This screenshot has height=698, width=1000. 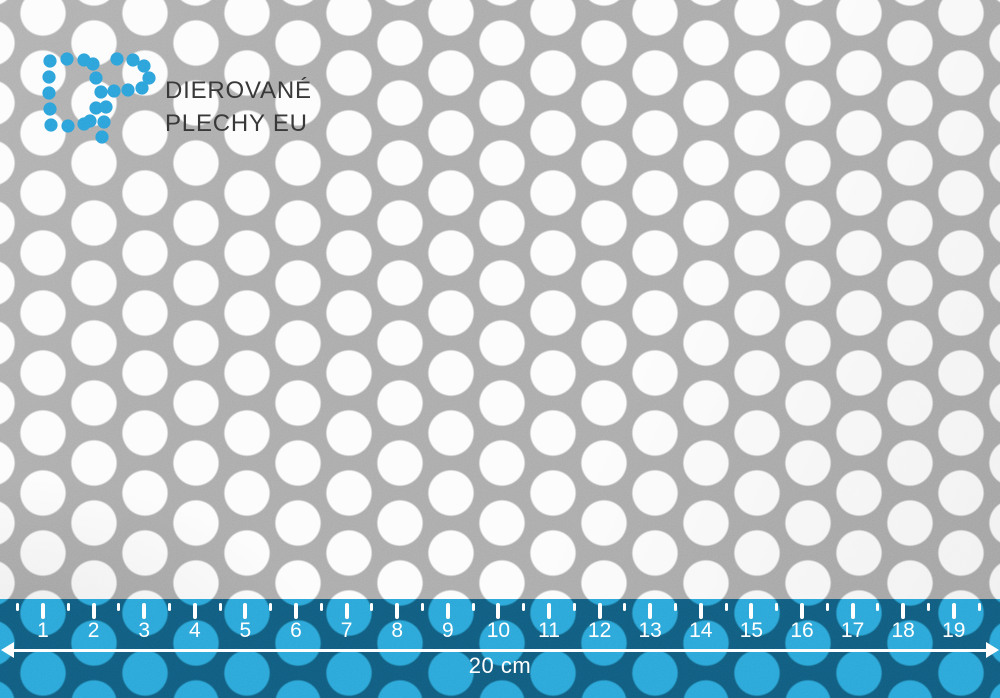 I want to click on ruler-number: 2, so click(x=93, y=630).